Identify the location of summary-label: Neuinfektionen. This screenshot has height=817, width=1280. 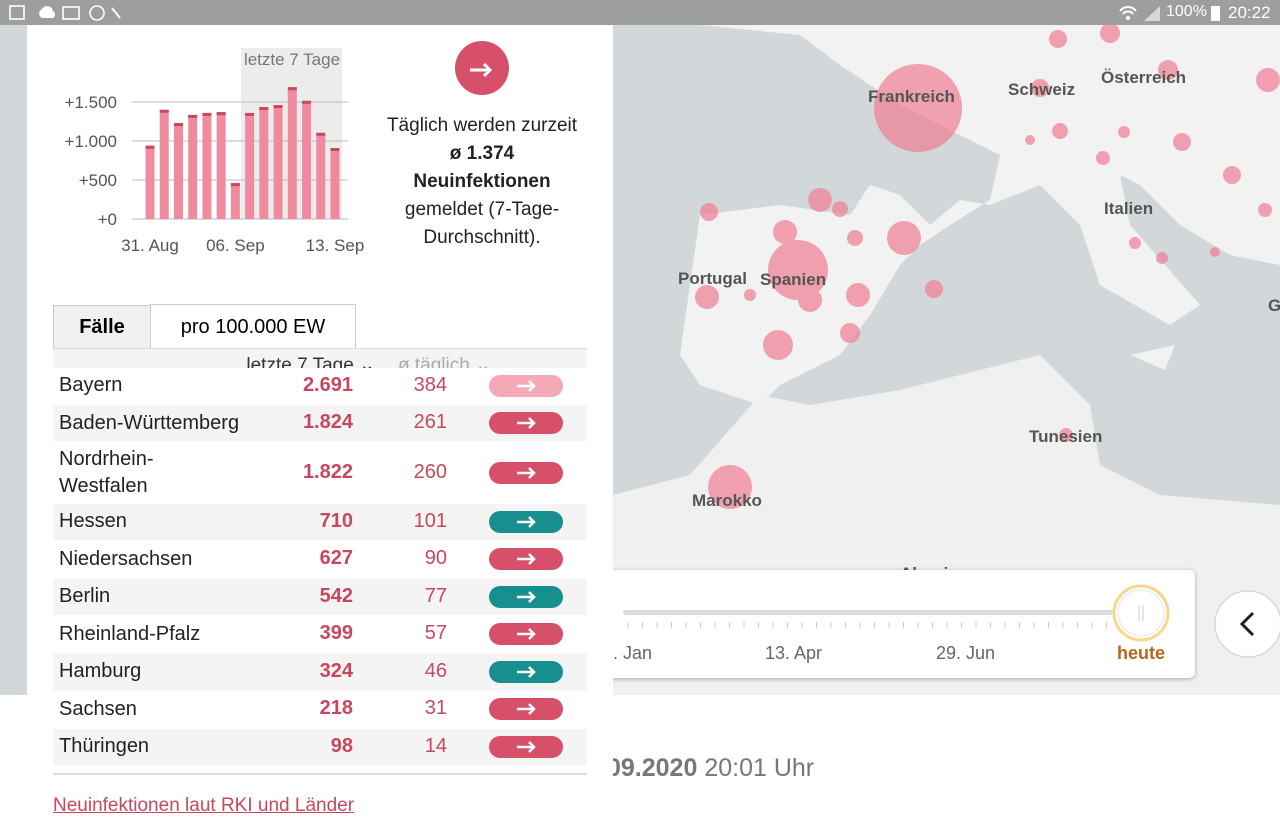
(482, 181).